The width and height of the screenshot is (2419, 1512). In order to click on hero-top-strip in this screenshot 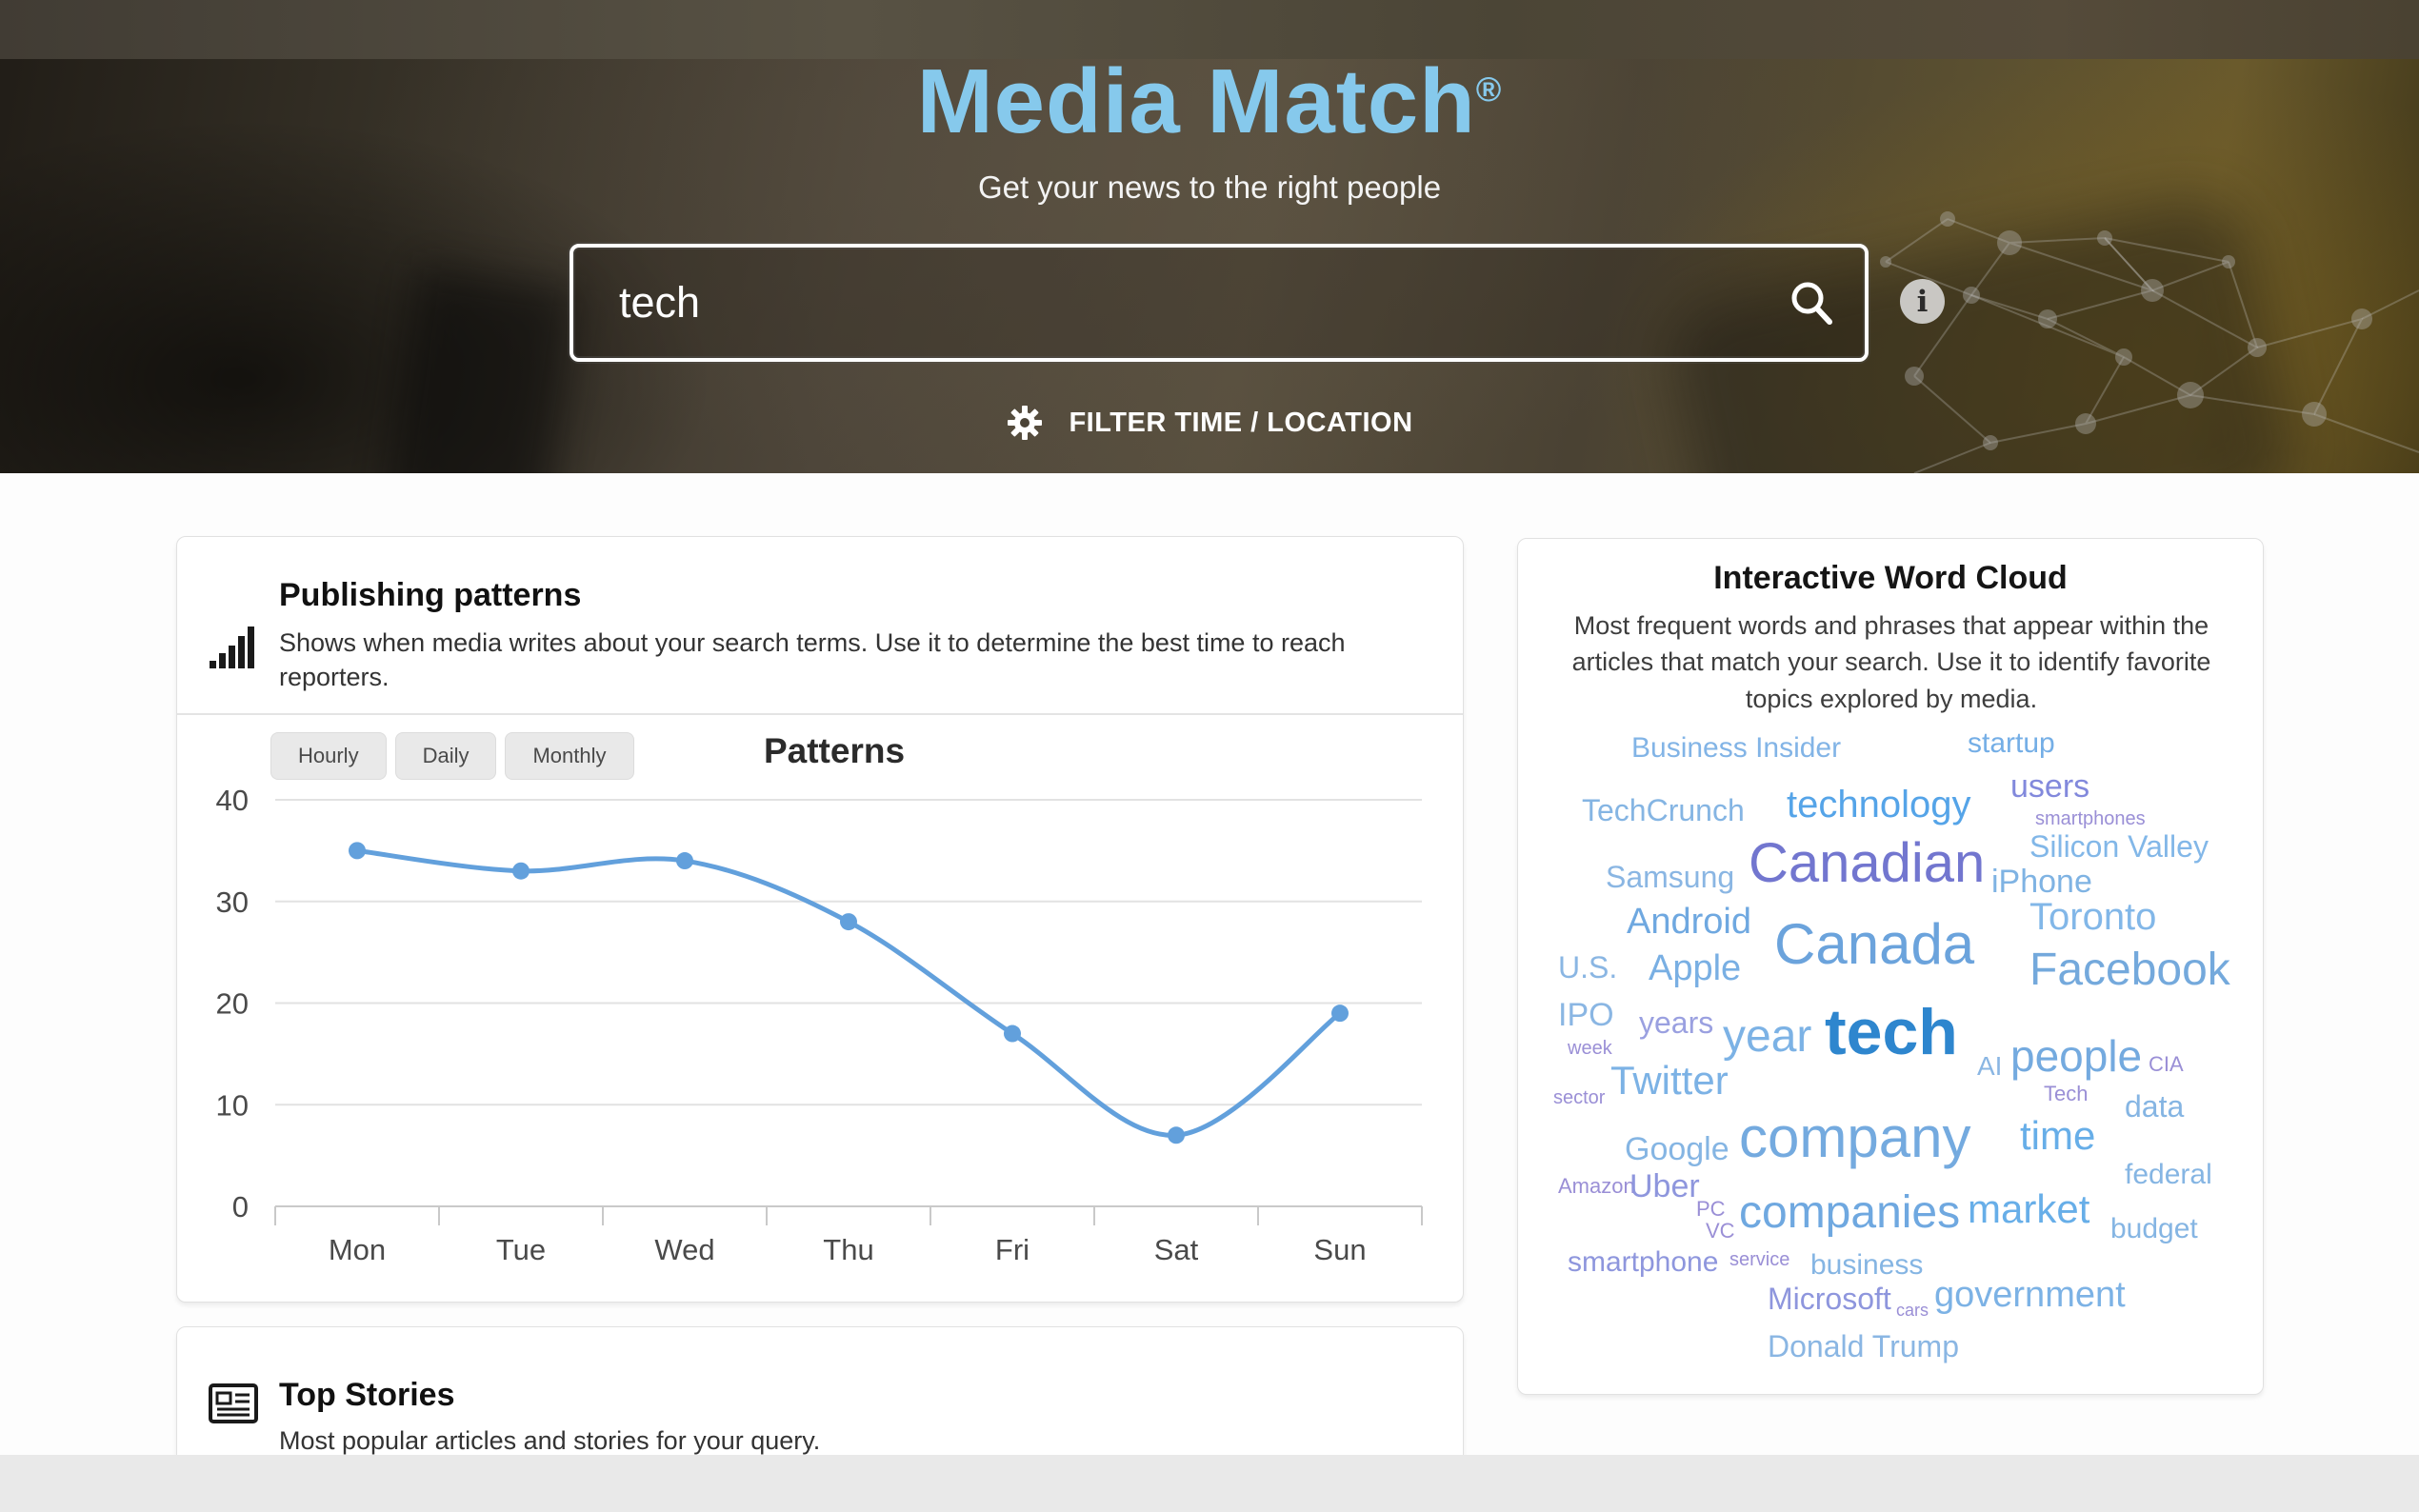, I will do `click(1209, 29)`.